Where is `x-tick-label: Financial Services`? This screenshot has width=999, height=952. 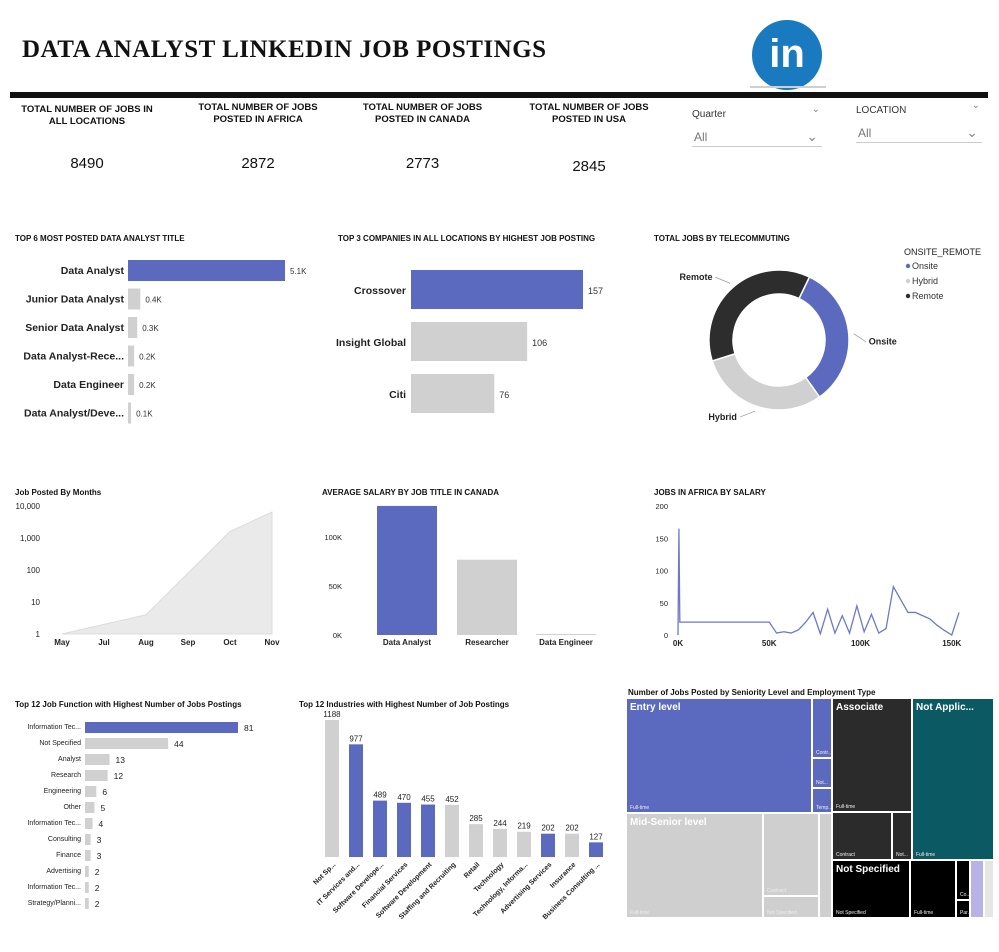
x-tick-label: Financial Services is located at coordinates (385, 885).